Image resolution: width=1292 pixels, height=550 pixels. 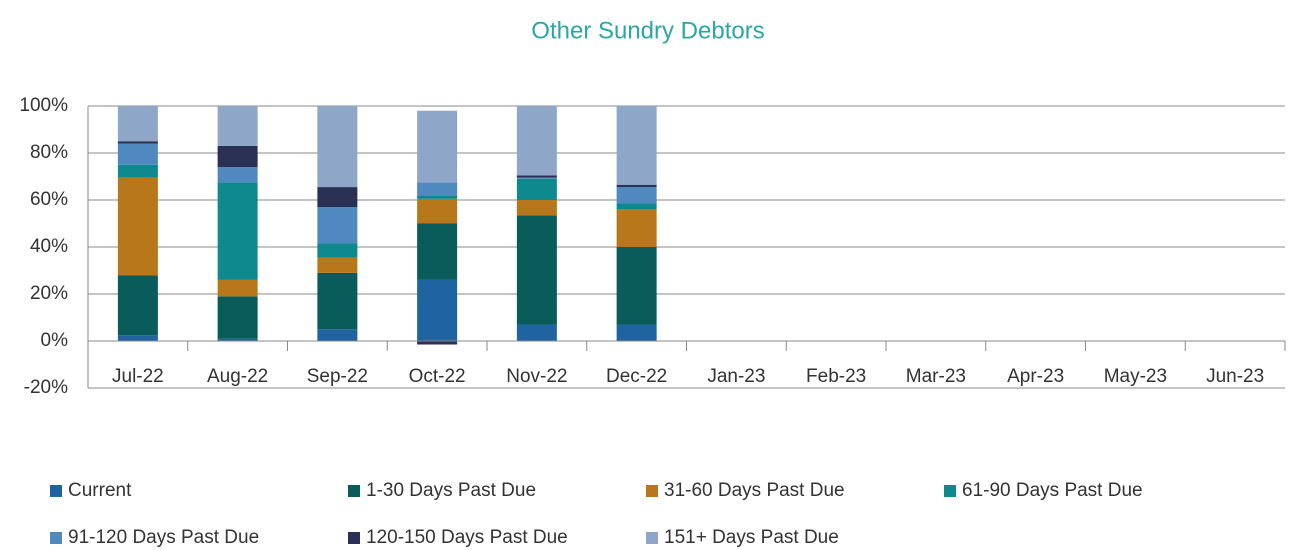 I want to click on y-tick-label: 0%, so click(x=55, y=340).